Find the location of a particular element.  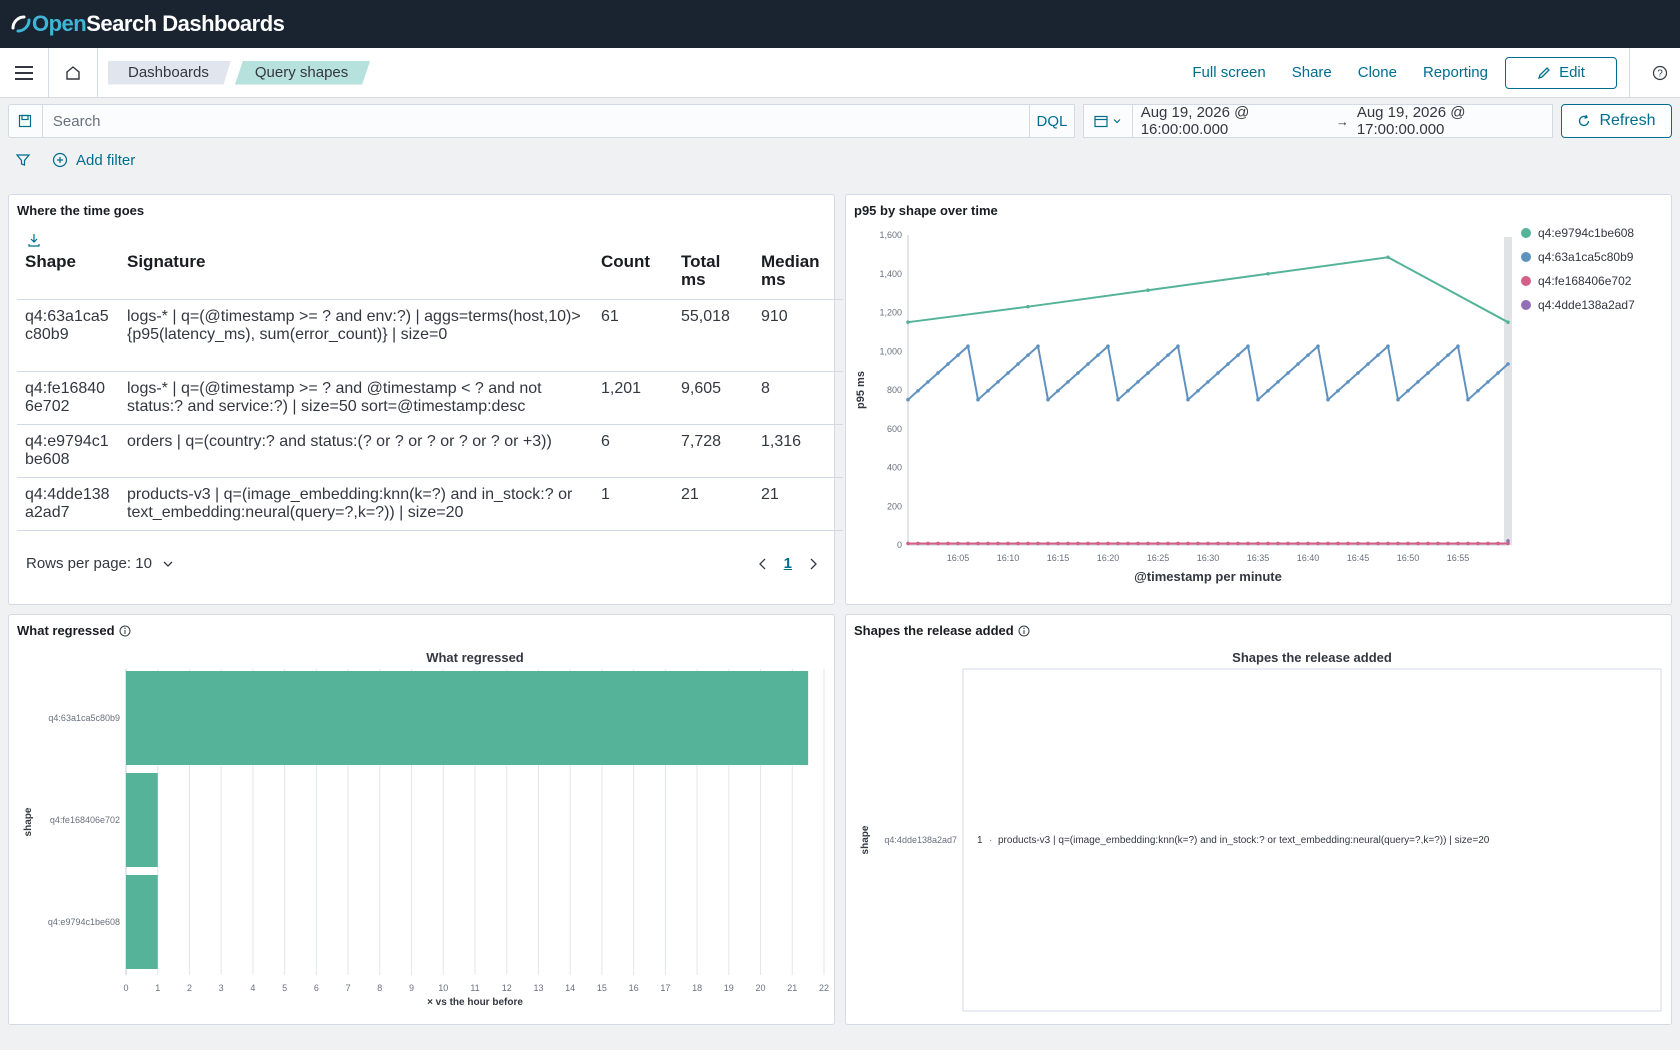

x-tick-label: 16:10 is located at coordinates (1008, 558).